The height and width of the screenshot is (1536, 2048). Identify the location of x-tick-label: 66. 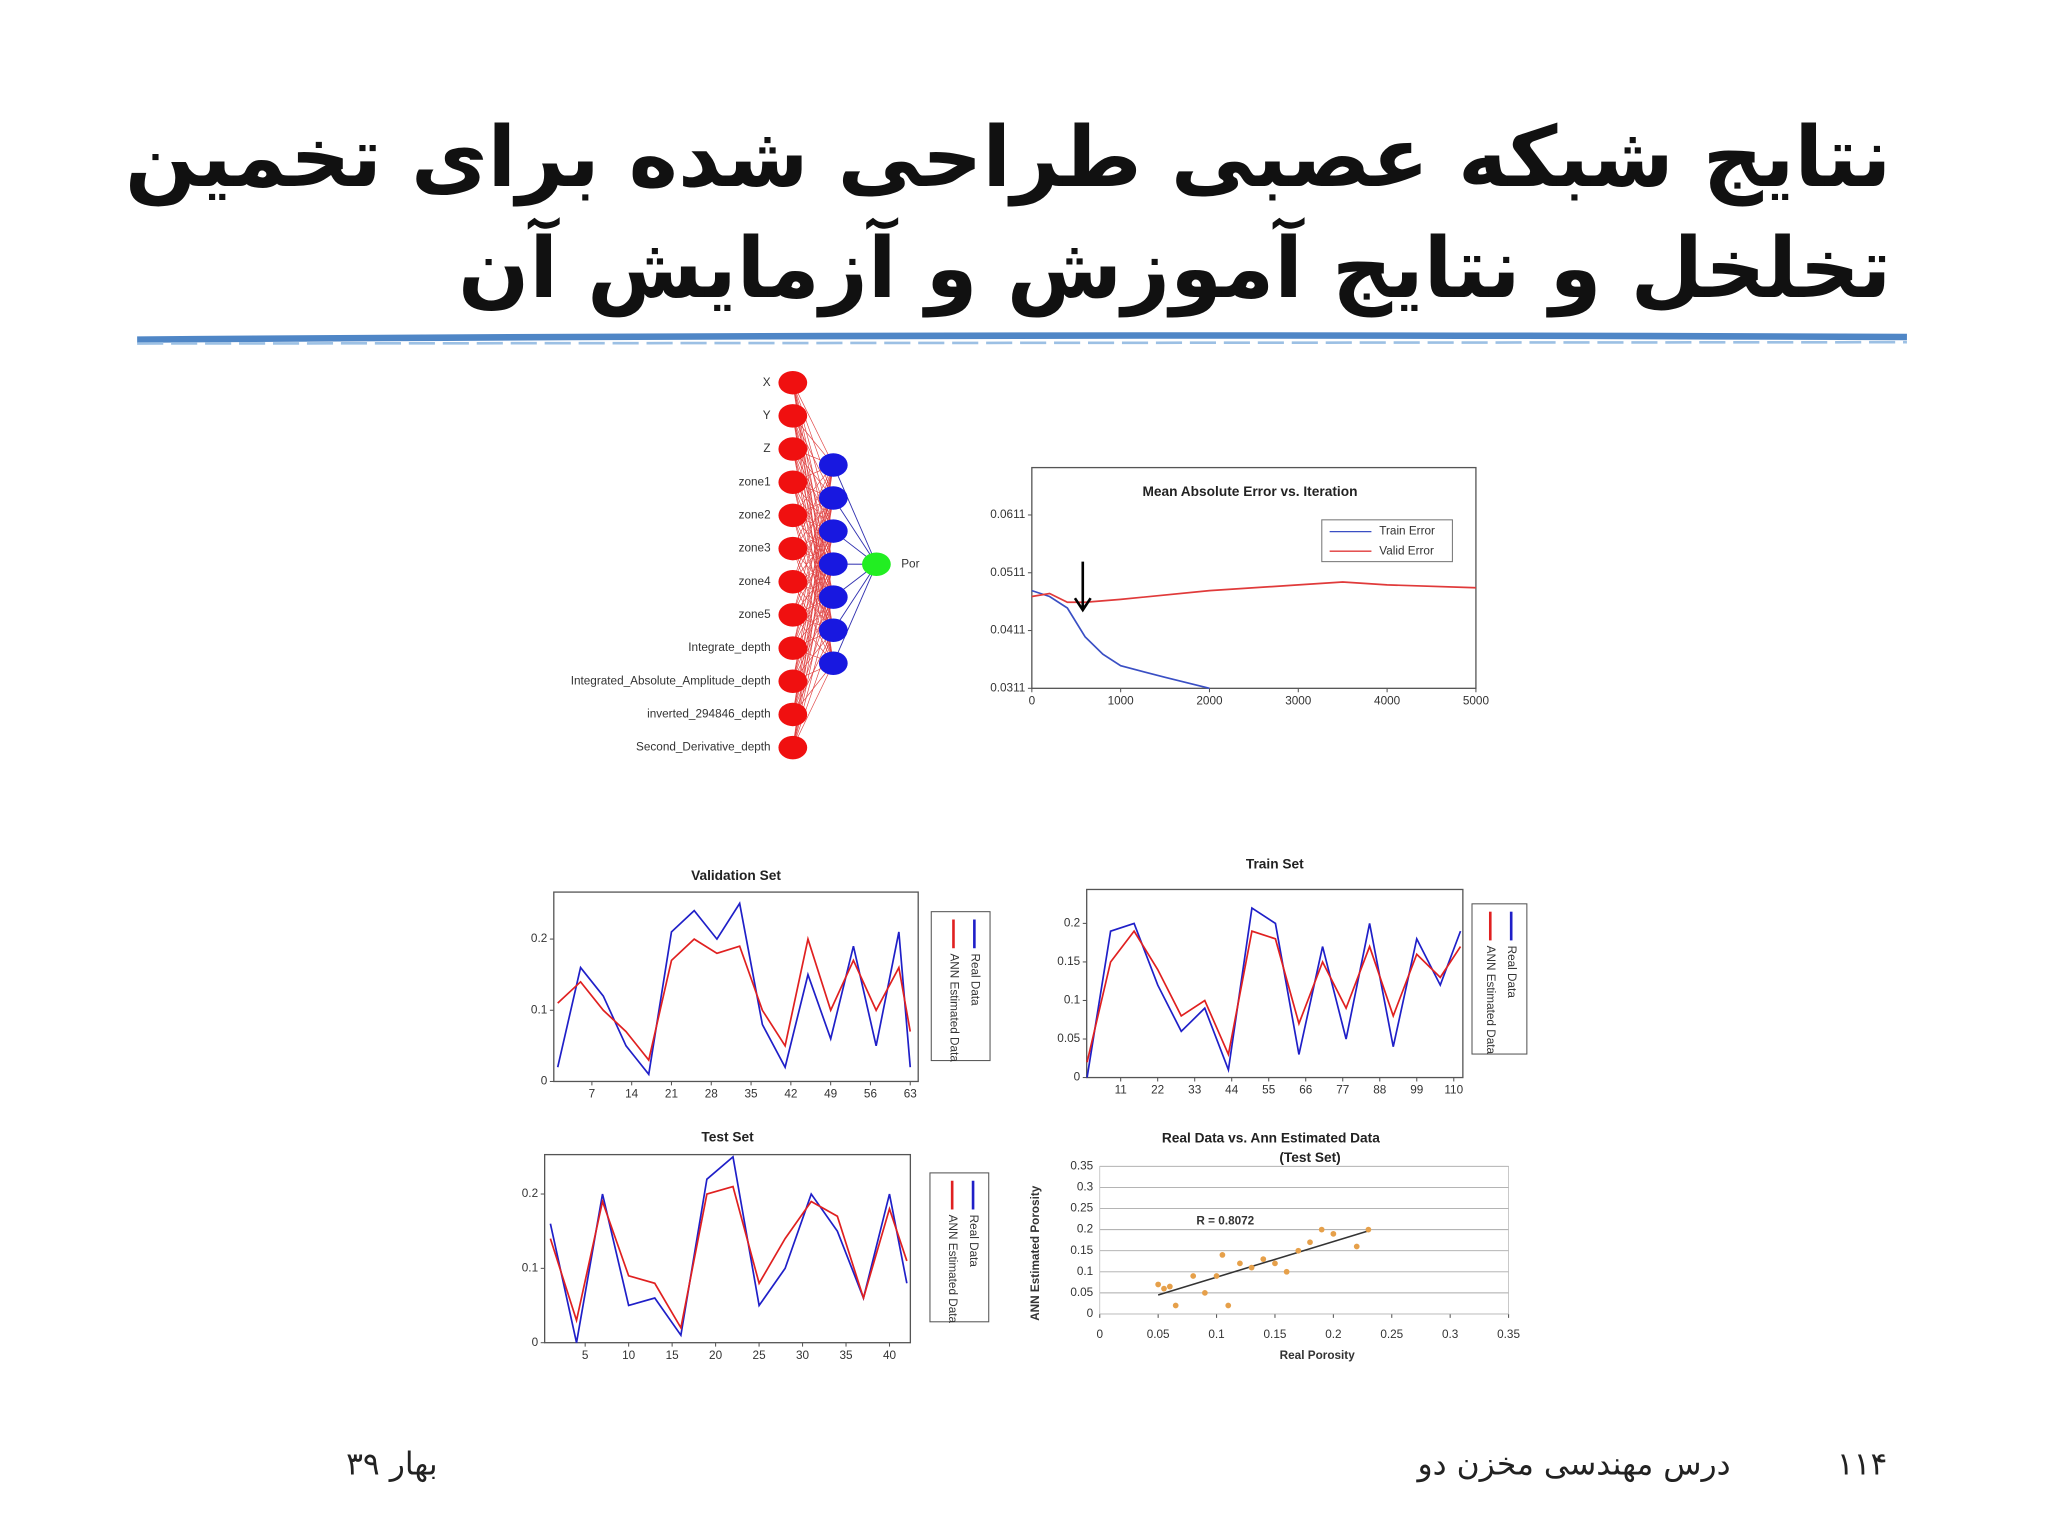
(1306, 1090).